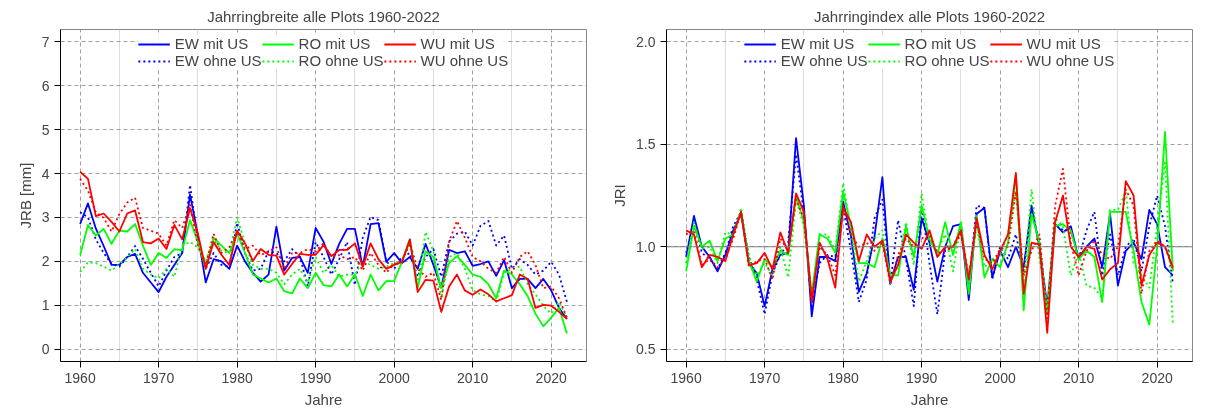 The image size is (1212, 410). What do you see at coordinates (45, 217) in the screenshot?
I see `y-tick-label: 3` at bounding box center [45, 217].